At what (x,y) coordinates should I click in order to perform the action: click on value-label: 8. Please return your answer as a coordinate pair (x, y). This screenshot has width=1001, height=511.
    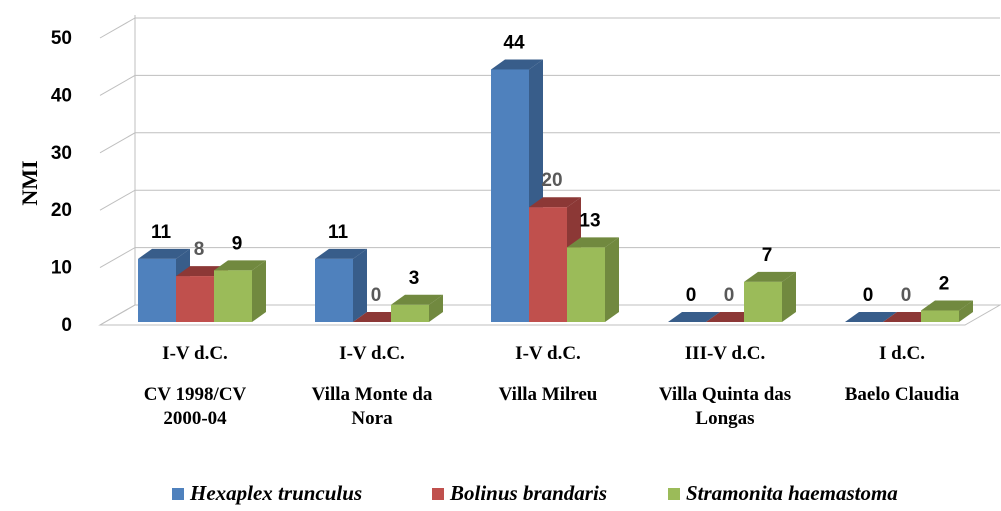
    Looking at the image, I should click on (199, 249).